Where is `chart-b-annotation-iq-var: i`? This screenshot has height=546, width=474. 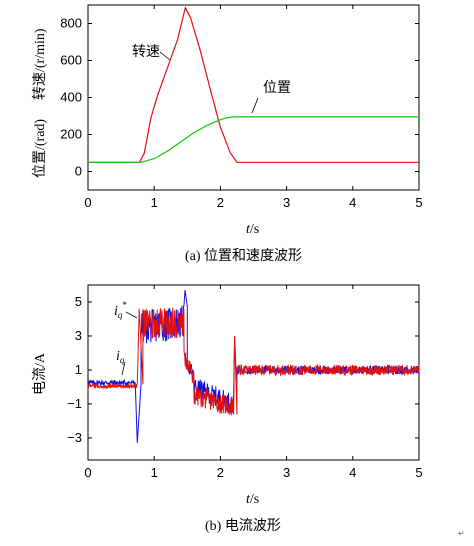 chart-b-annotation-iq-var: i is located at coordinates (118, 356).